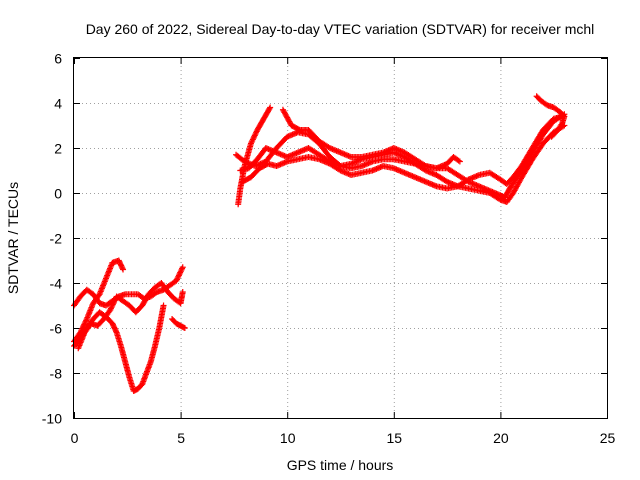 The image size is (640, 480). I want to click on y-axis-label: SDTVAR / TECUs, so click(13, 238).